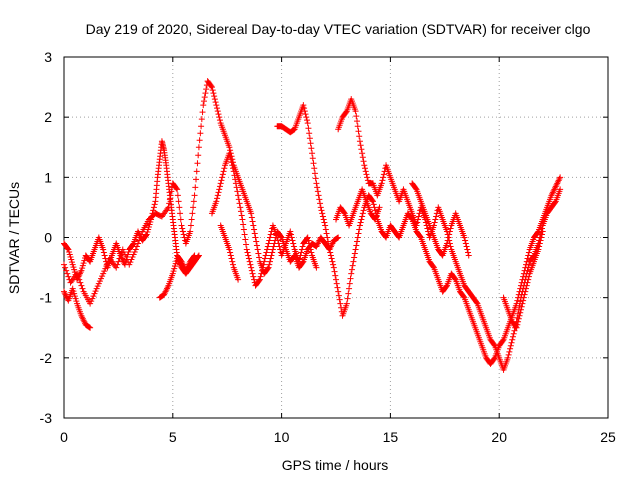 This screenshot has height=480, width=640. What do you see at coordinates (46, 418) in the screenshot?
I see `y-tick-label: -3` at bounding box center [46, 418].